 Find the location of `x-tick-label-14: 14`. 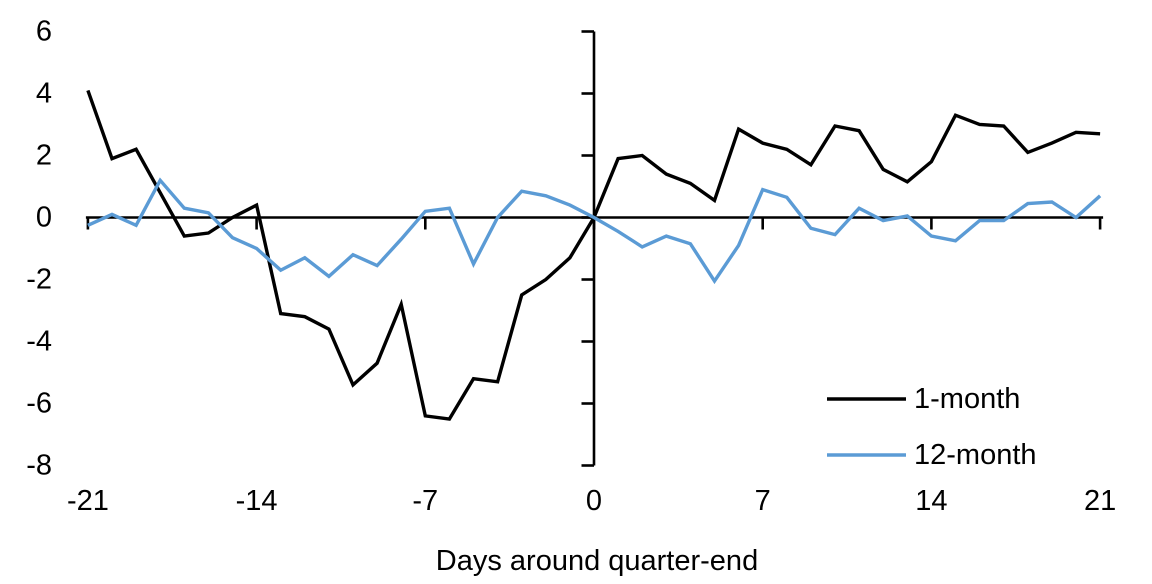

x-tick-label-14: 14 is located at coordinates (931, 501).